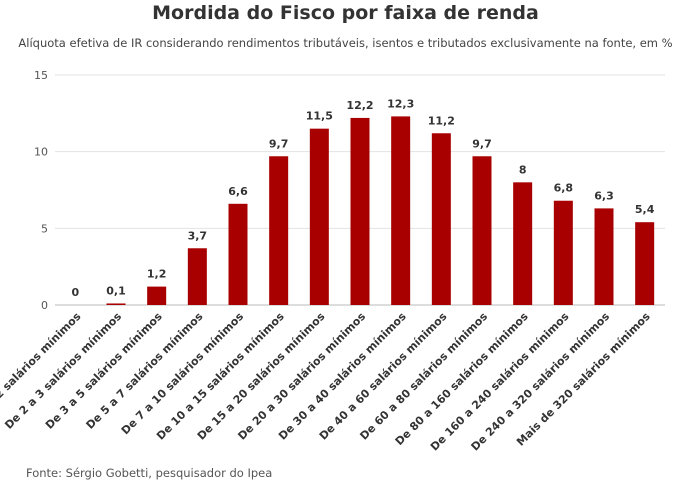 This screenshot has height=502, width=691. What do you see at coordinates (645, 209) in the screenshot?
I see `data-label: 5,4` at bounding box center [645, 209].